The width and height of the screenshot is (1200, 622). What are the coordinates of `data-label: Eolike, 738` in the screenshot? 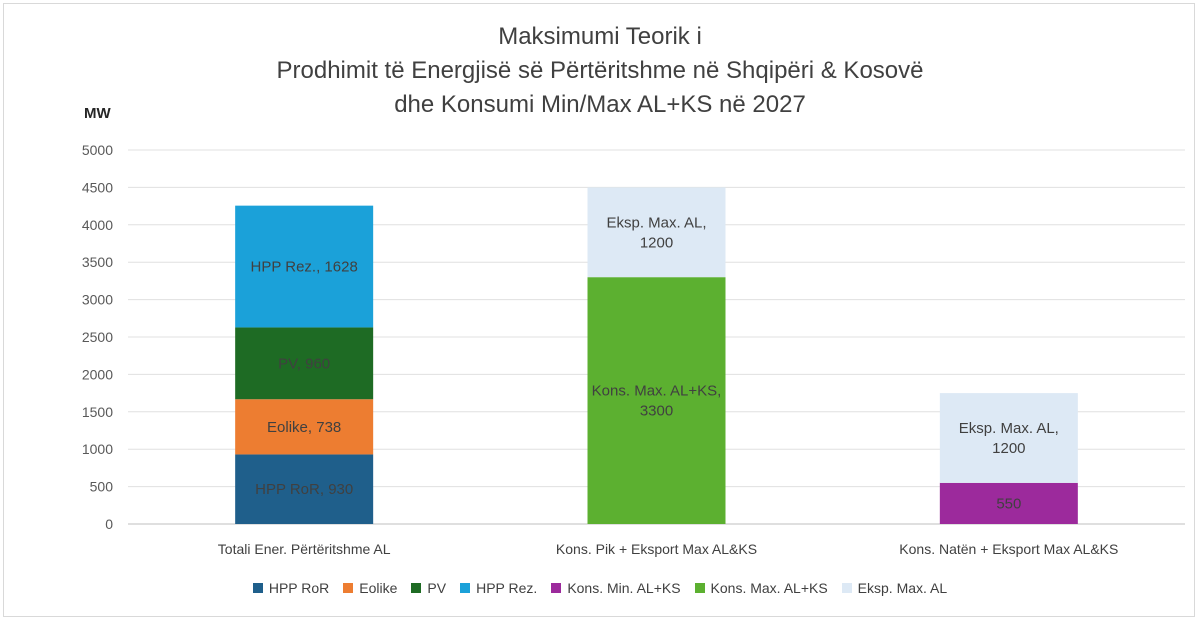 It's located at (304, 427).